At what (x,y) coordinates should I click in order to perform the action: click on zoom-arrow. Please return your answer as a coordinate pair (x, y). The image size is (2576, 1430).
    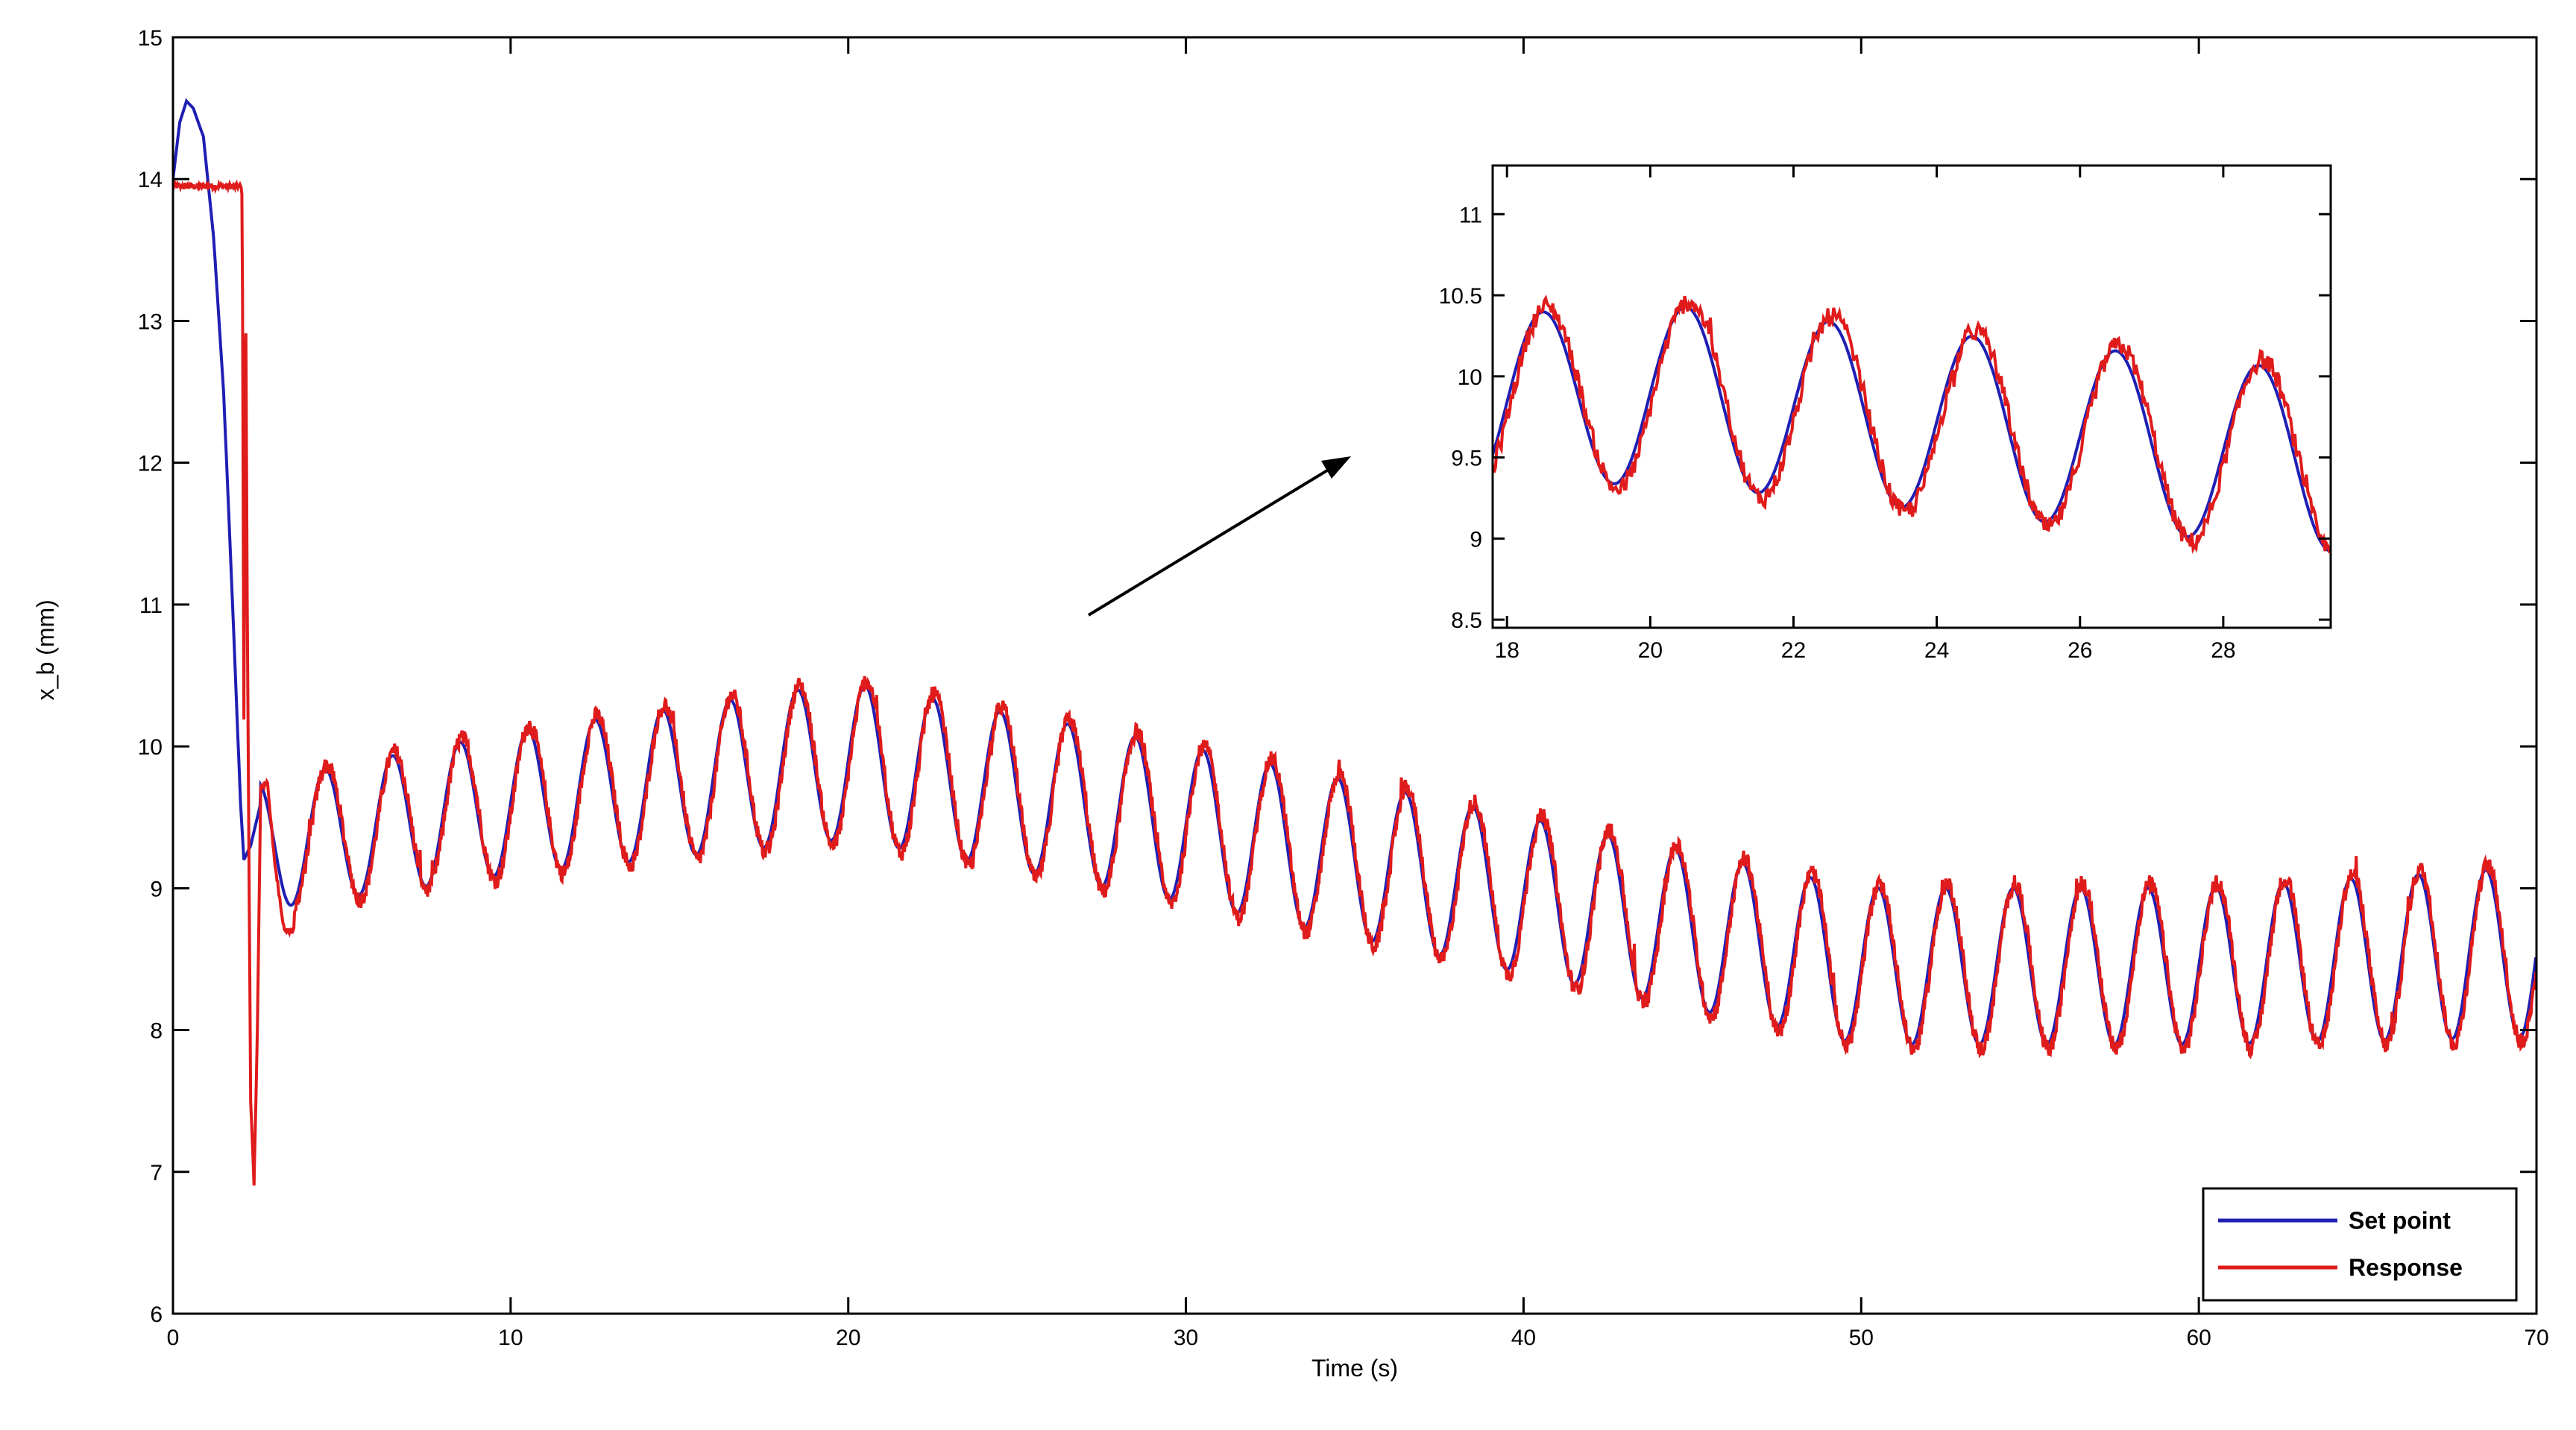
    Looking at the image, I should click on (1219, 536).